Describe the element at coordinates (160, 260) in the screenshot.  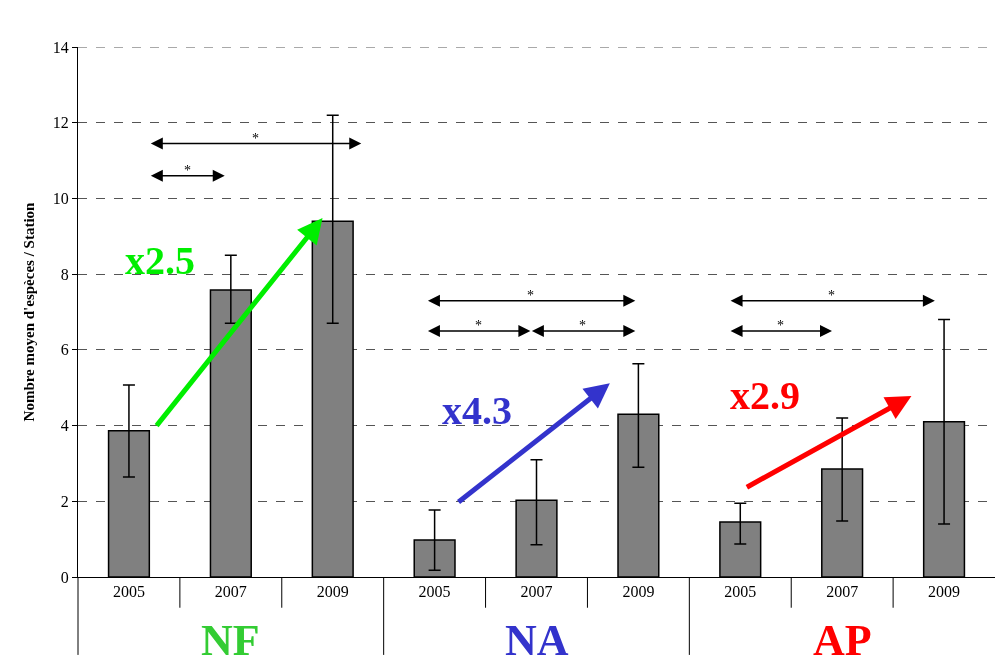
I see `annotation: x2.5` at that location.